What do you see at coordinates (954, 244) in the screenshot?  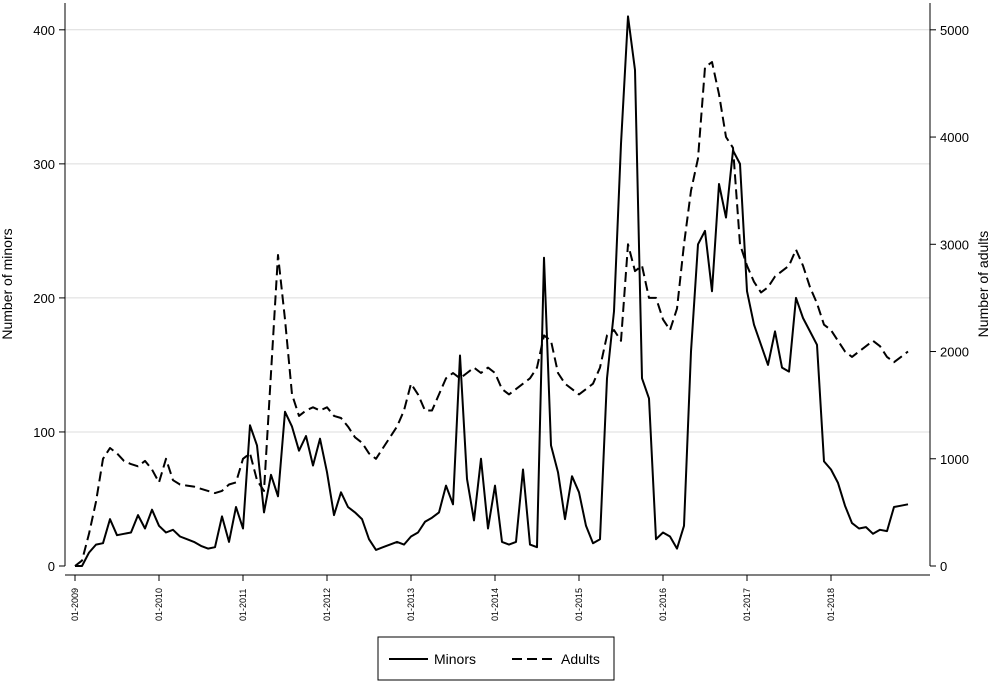 I see `right-tick-label: 3000` at bounding box center [954, 244].